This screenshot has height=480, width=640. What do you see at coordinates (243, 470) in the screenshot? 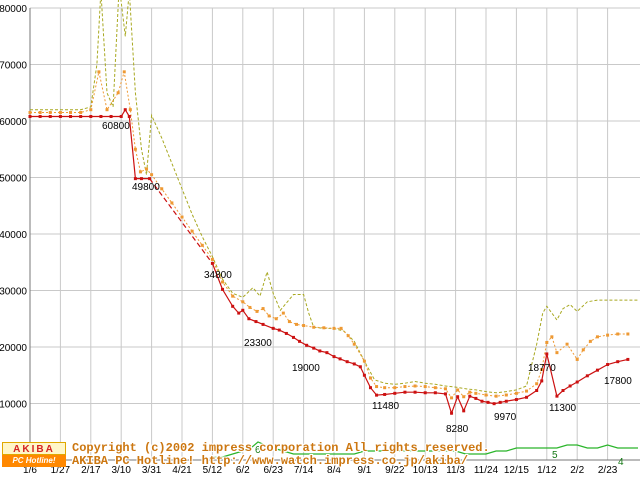
I see `x-axis-label: 6/2` at bounding box center [243, 470].